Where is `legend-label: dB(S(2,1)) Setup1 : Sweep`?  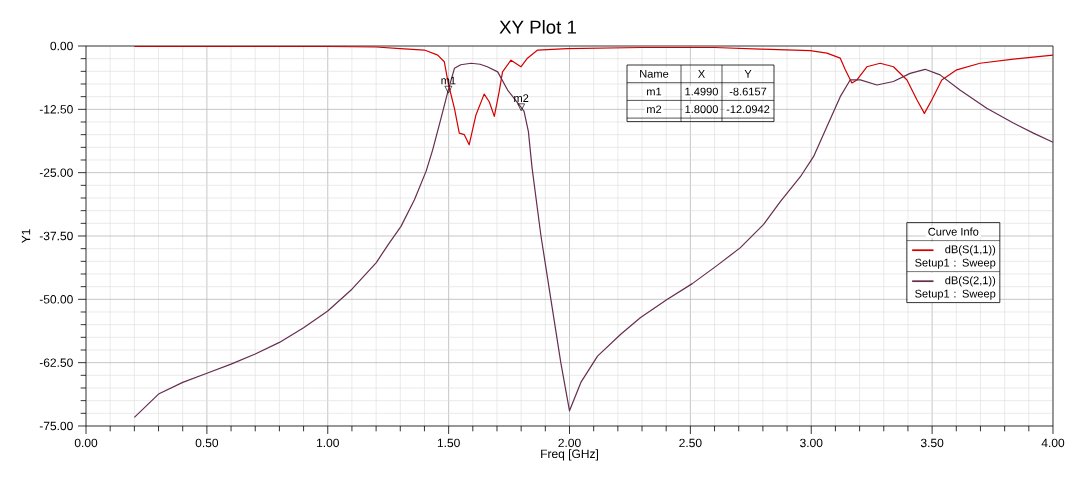 legend-label: dB(S(2,1)) Setup1 : Sweep is located at coordinates (955, 288).